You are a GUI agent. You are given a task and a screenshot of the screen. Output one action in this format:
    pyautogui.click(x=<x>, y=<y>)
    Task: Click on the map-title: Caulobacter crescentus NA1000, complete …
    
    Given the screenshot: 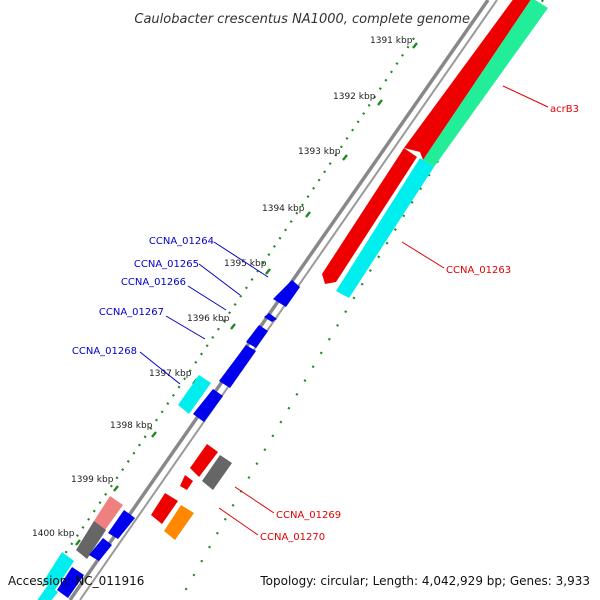 What is the action you would take?
    pyautogui.click(x=302, y=19)
    